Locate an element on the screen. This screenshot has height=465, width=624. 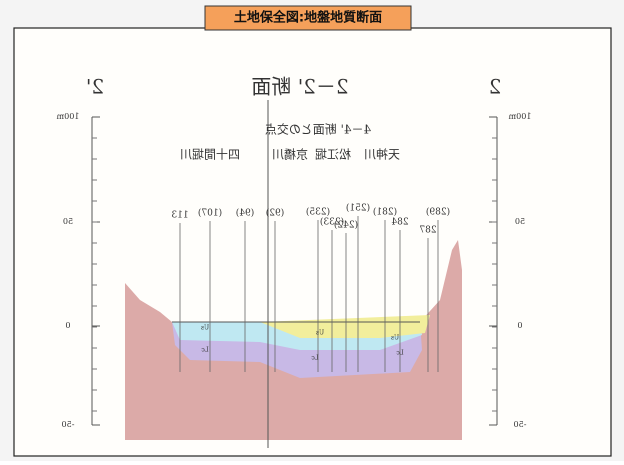
borehole-label: 287 is located at coordinates (427, 231).